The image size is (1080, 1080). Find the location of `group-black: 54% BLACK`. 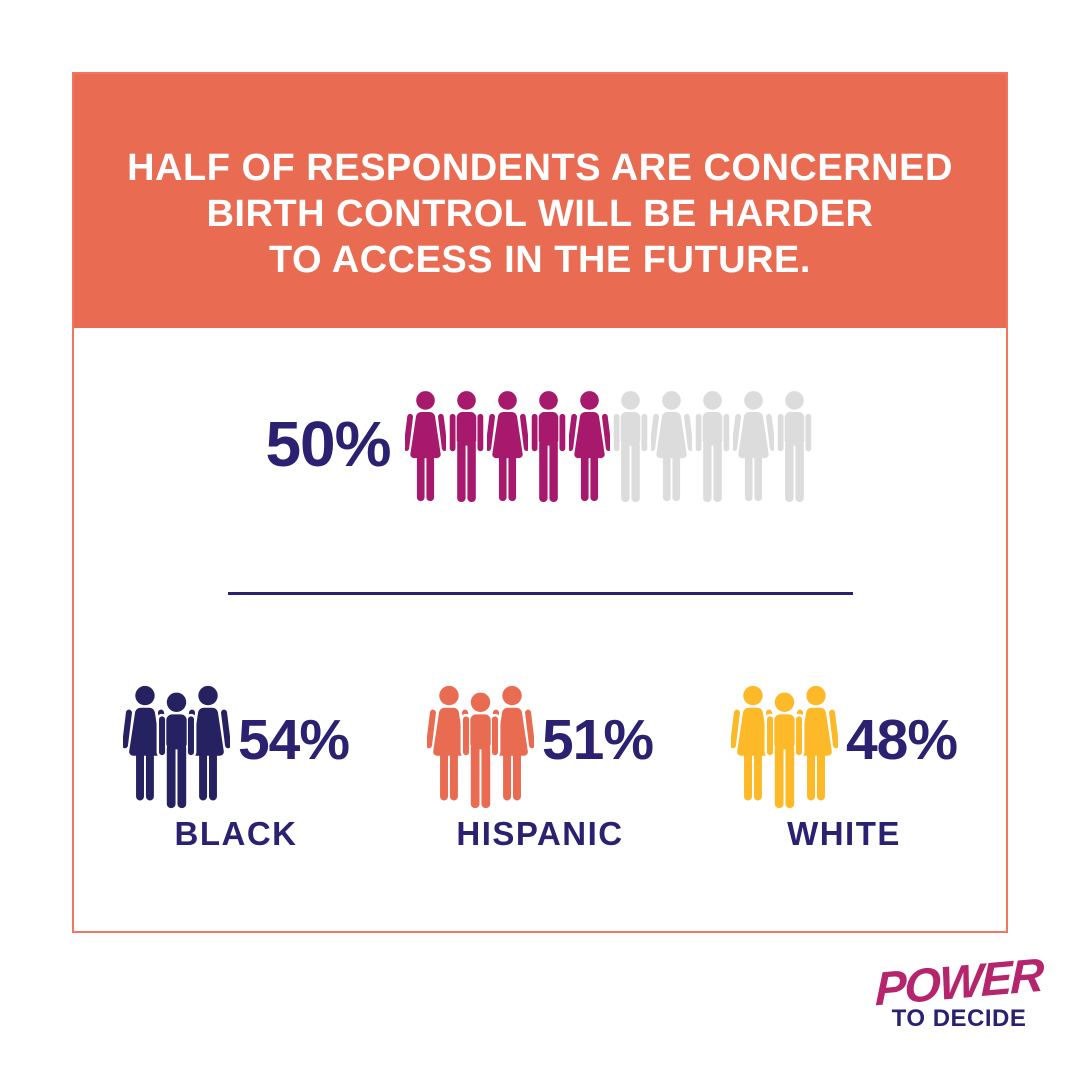

group-black: 54% BLACK is located at coordinates (236, 768).